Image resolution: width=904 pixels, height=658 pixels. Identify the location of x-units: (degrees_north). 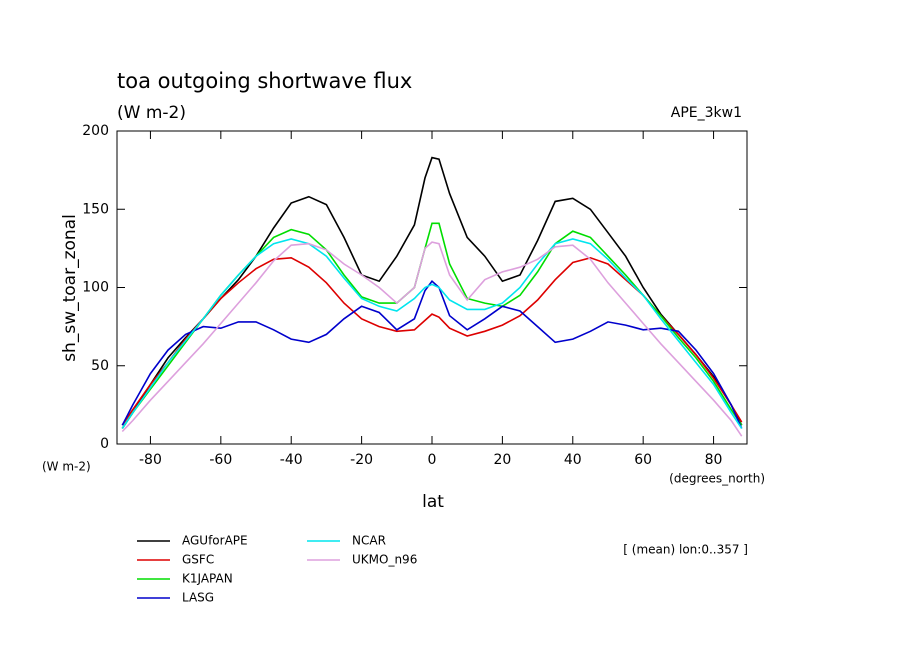
(717, 479).